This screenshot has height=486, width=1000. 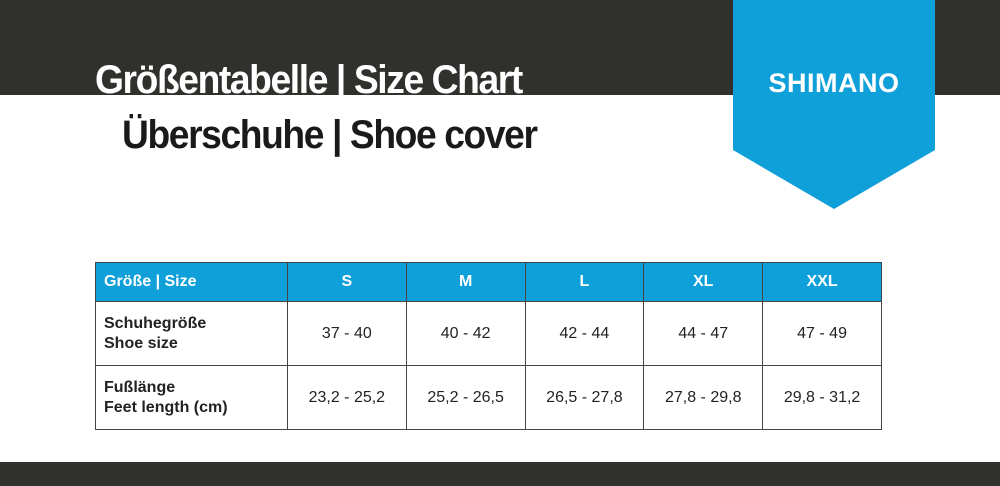 I want to click on shimano-logo: SHIMANO, so click(x=834, y=83).